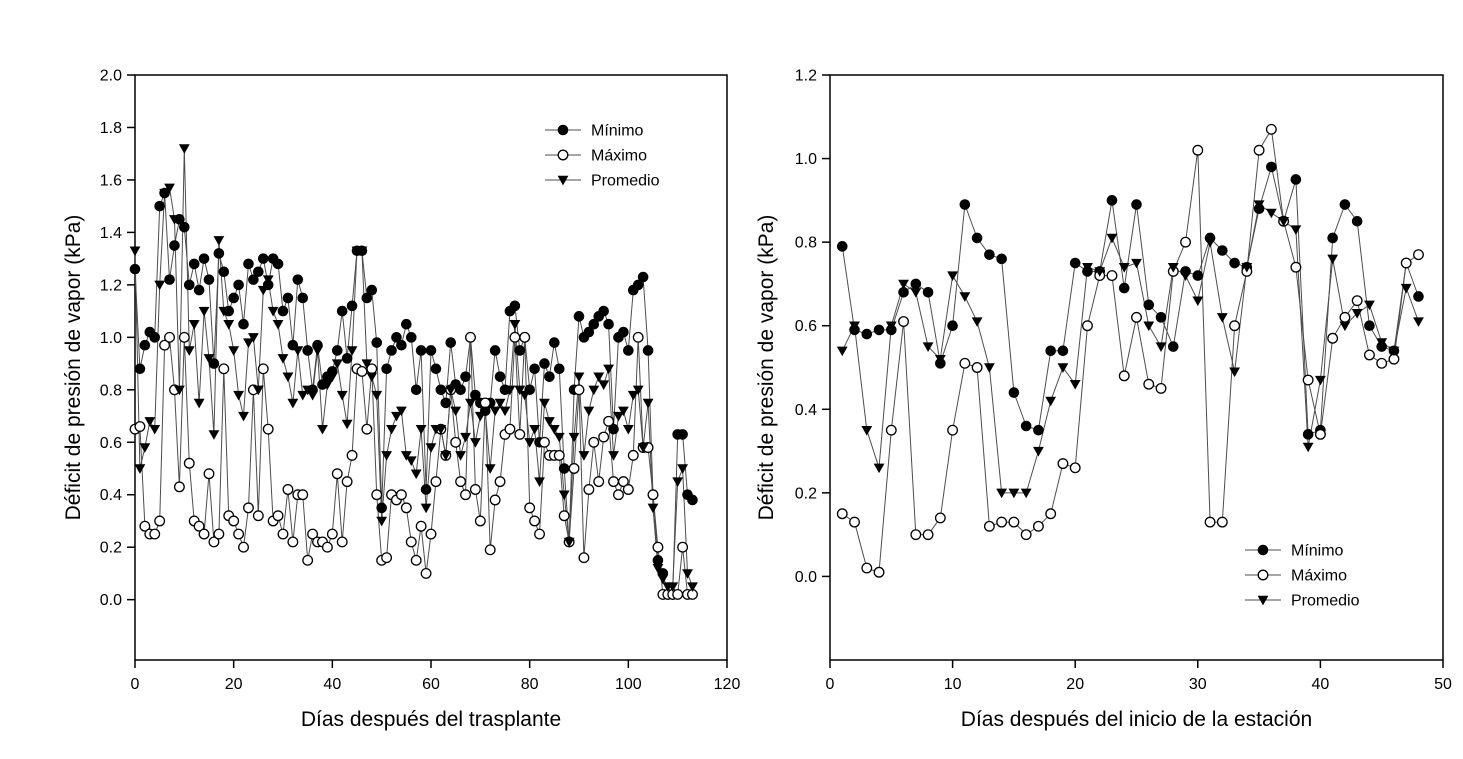 The width and height of the screenshot is (1463, 759). What do you see at coordinates (830, 684) in the screenshot?
I see `x-tick-label: 0` at bounding box center [830, 684].